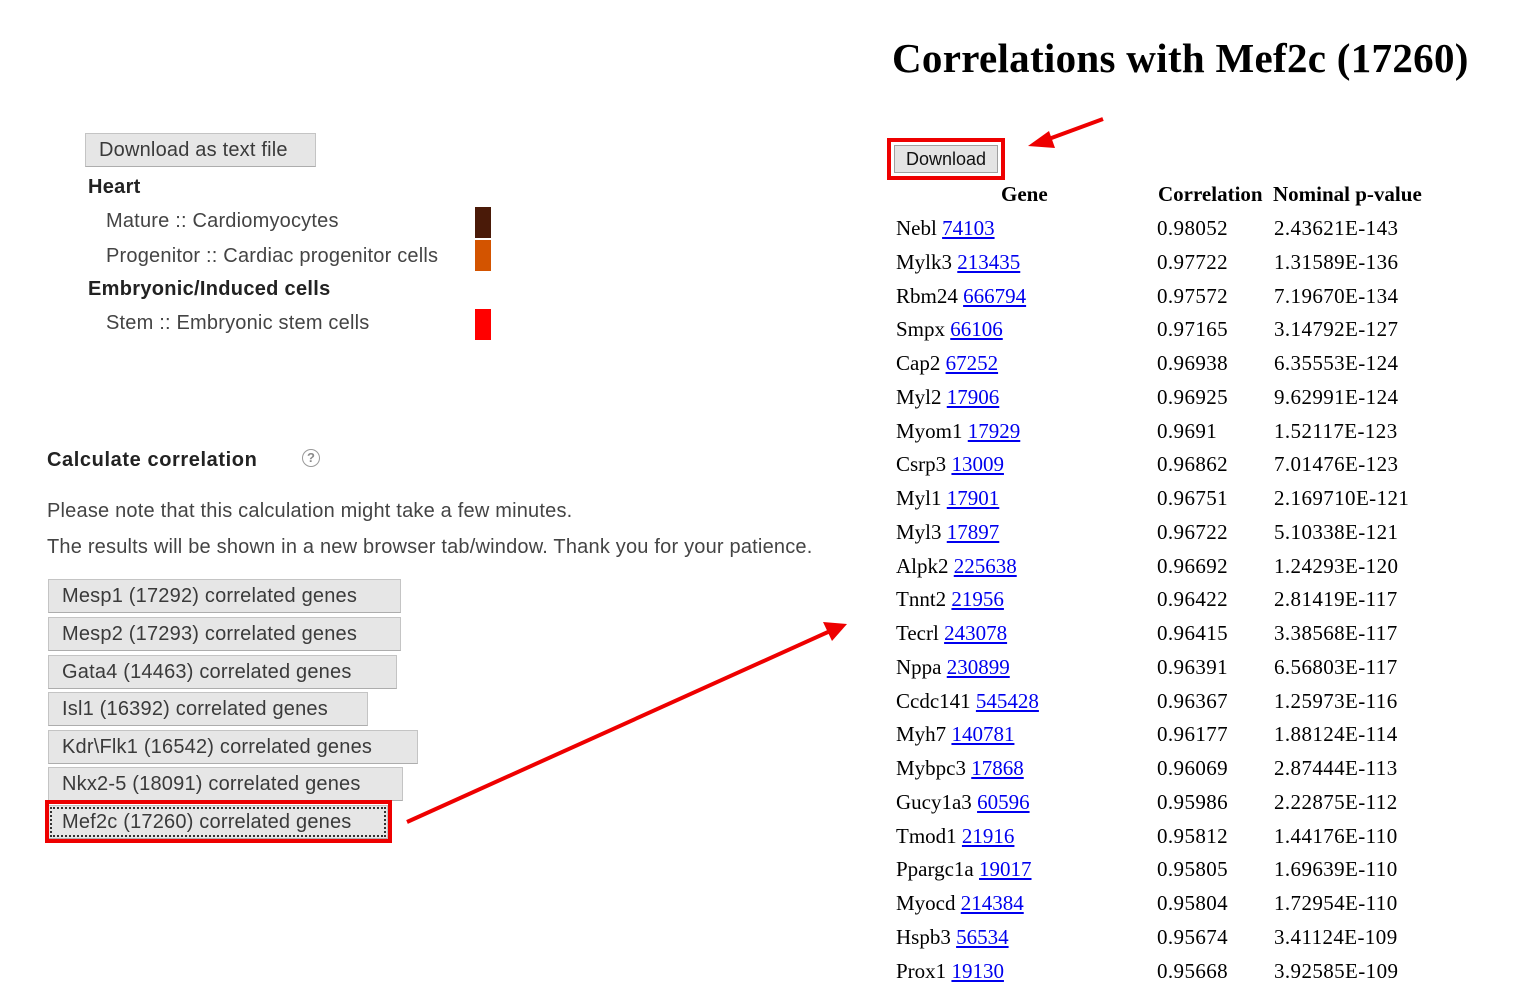  Describe the element at coordinates (311, 458) in the screenshot. I see `help-icon: ?` at that location.